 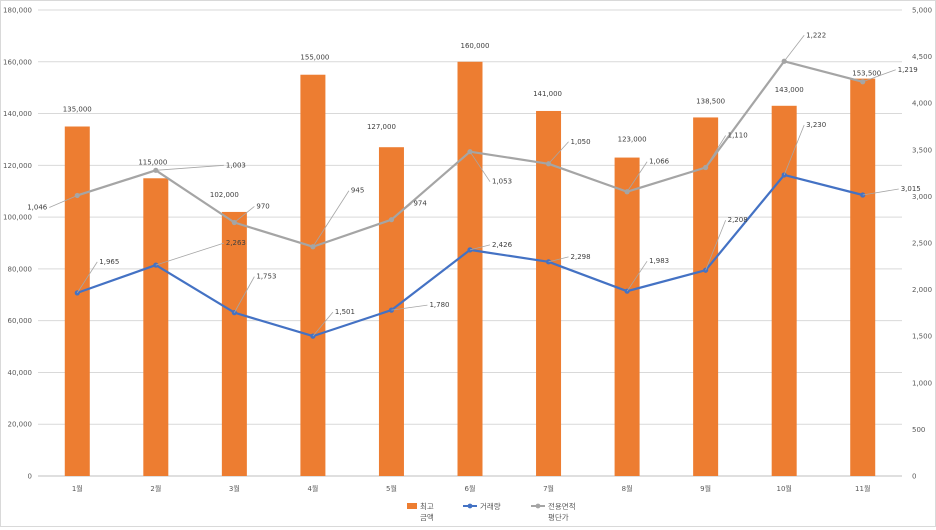 What do you see at coordinates (236, 165) in the screenshot?
I see `line-data-label: 1,003` at bounding box center [236, 165].